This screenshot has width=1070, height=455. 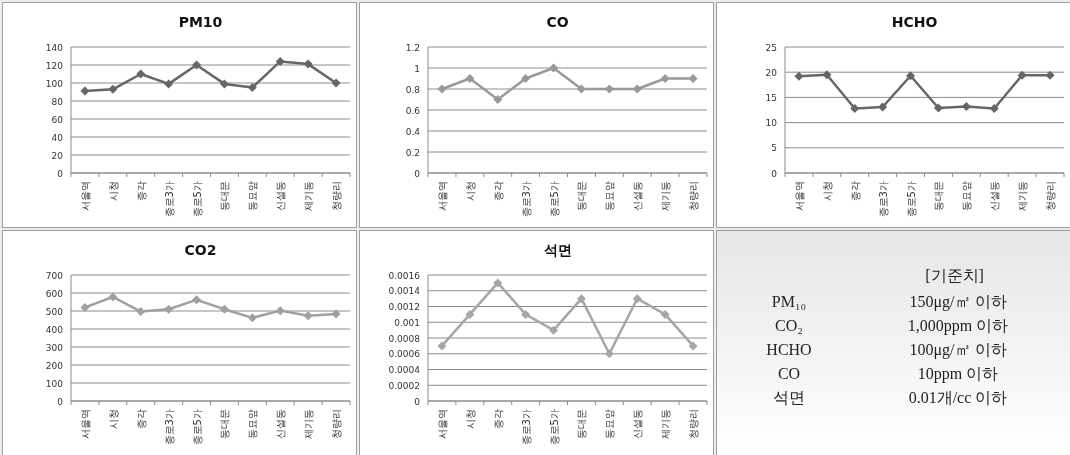 What do you see at coordinates (789, 349) in the screenshot?
I see `text: HCHO` at bounding box center [789, 349].